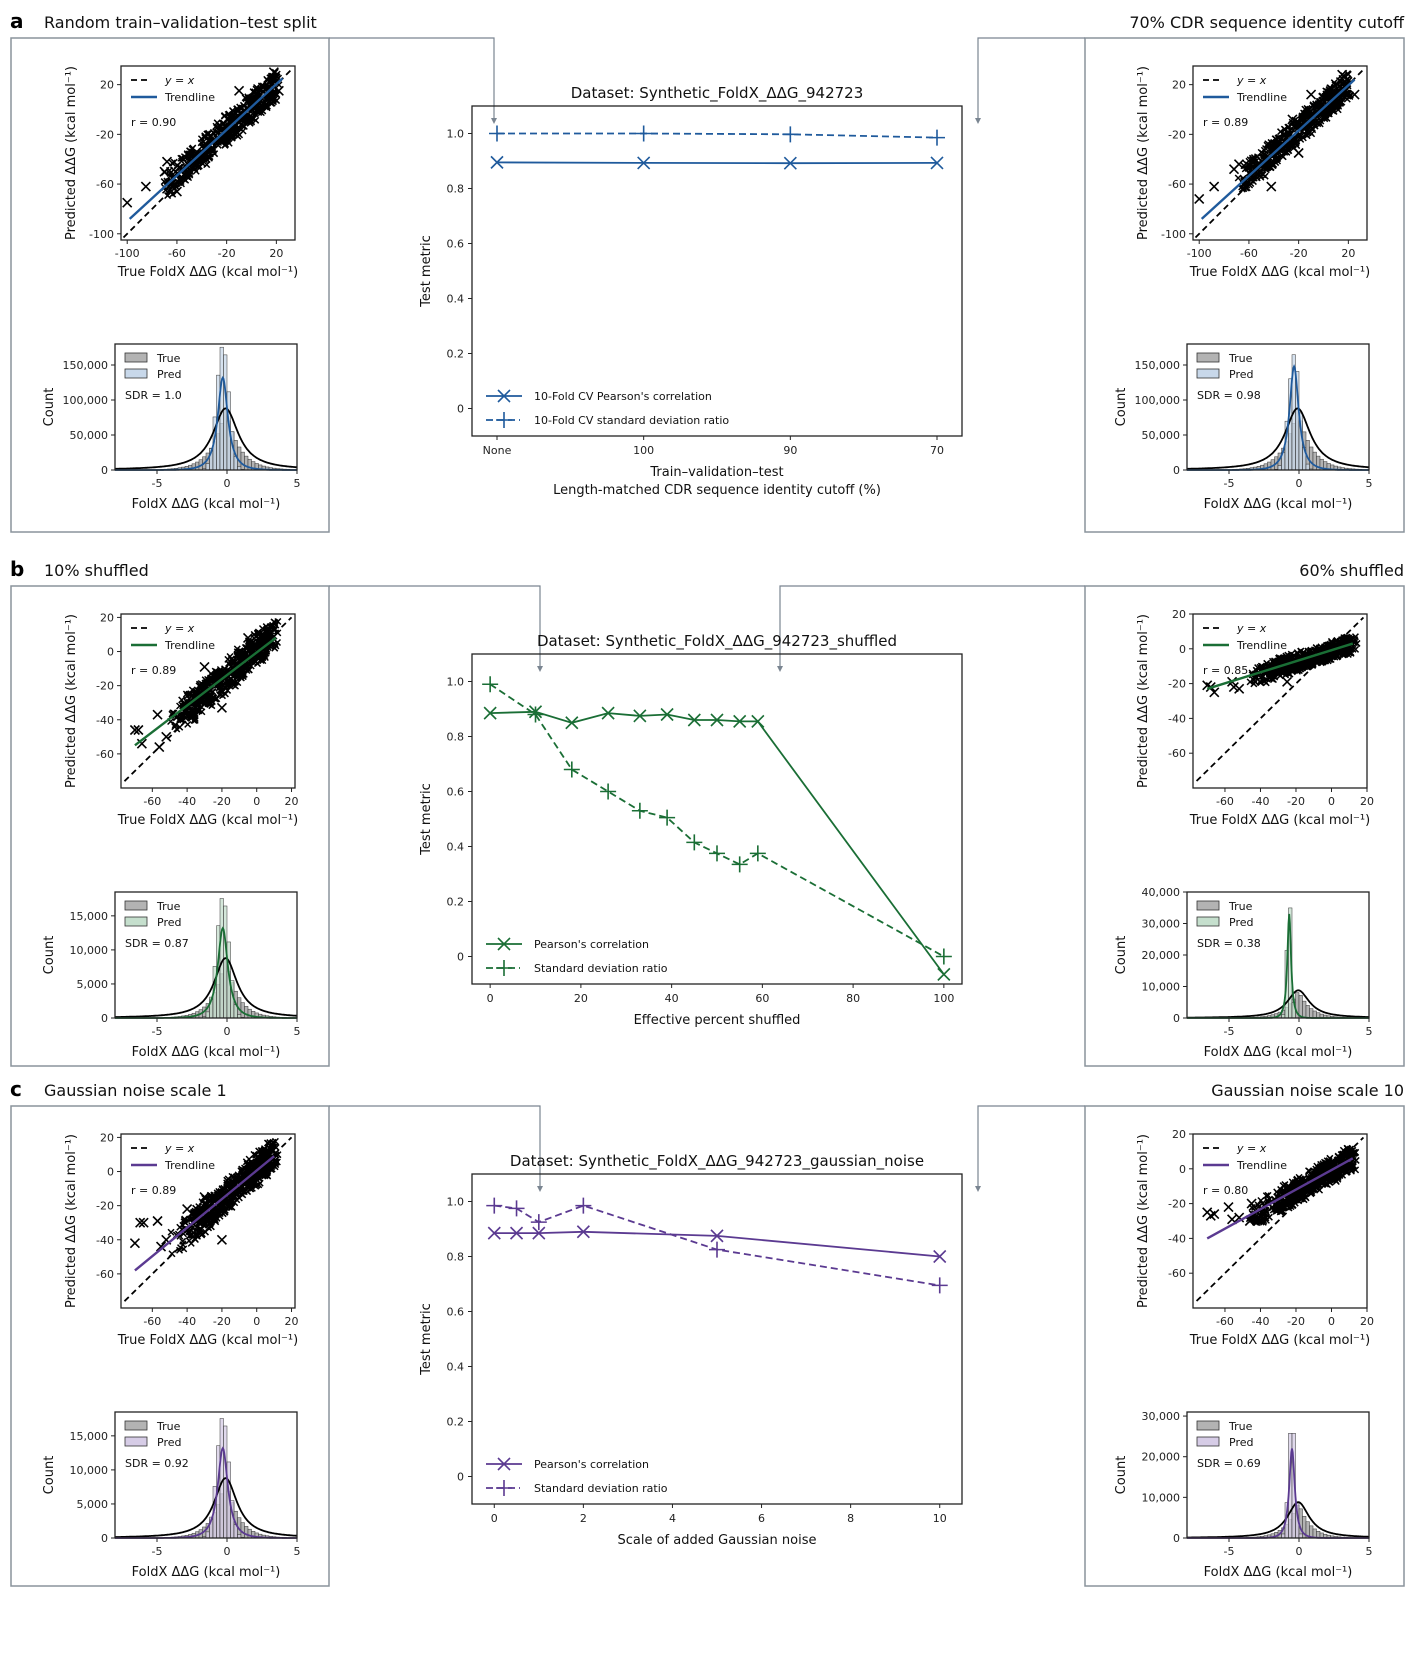  What do you see at coordinates (717, 271) in the screenshot?
I see `chart-axes-frame` at bounding box center [717, 271].